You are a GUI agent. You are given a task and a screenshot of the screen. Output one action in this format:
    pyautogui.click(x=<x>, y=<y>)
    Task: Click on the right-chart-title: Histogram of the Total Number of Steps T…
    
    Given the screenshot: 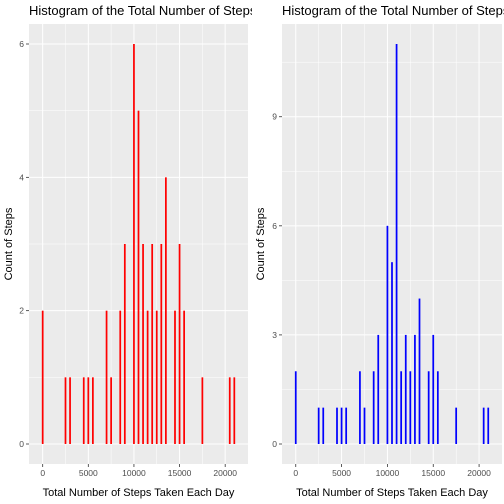 What is the action you would take?
    pyautogui.click(x=393, y=10)
    